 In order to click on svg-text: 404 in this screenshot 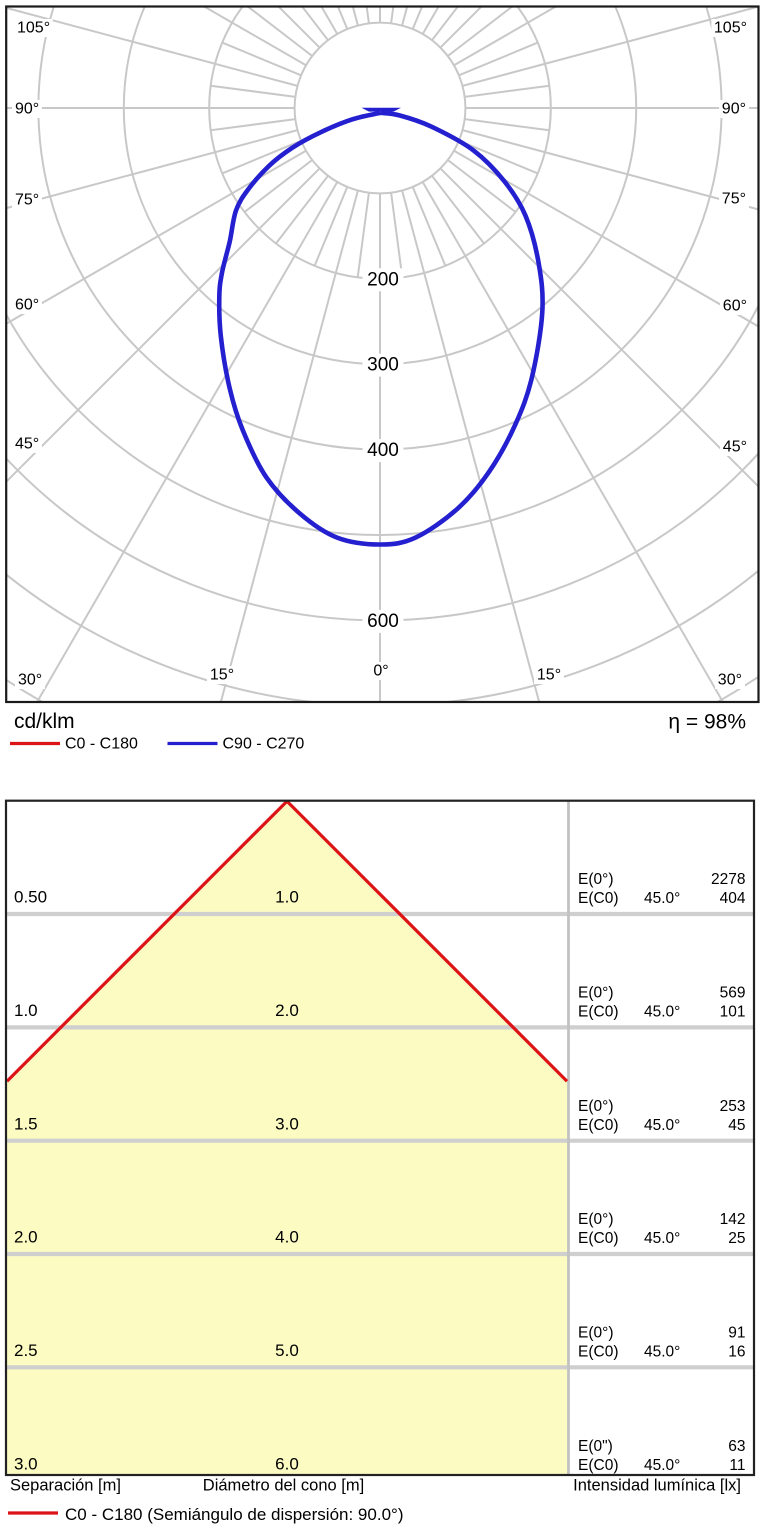, I will do `click(733, 898)`.